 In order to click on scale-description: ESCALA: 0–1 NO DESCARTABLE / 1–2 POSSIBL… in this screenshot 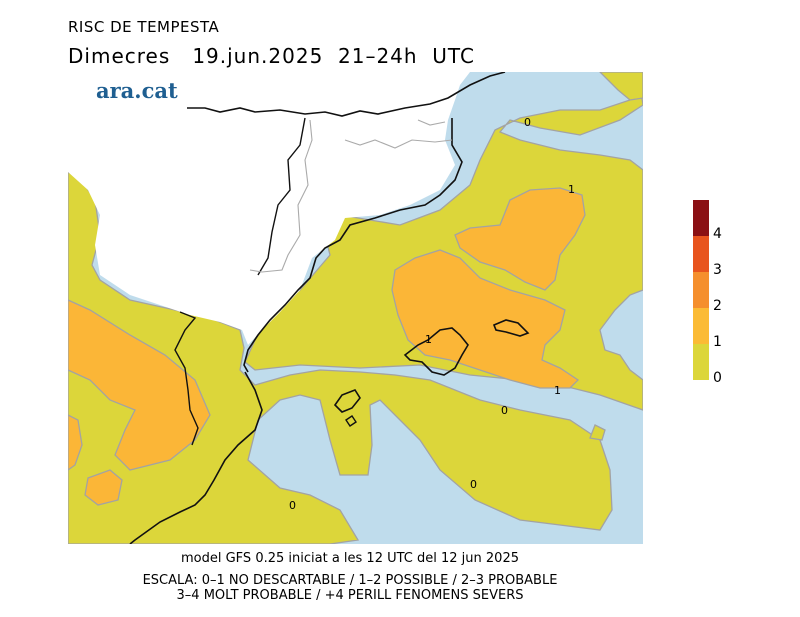, I will do `click(350, 580)`.